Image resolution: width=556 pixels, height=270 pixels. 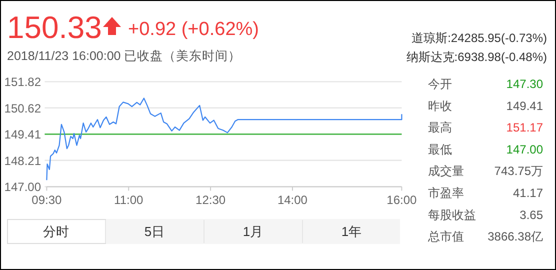 I want to click on x-tick-label: 12:30, so click(x=211, y=200).